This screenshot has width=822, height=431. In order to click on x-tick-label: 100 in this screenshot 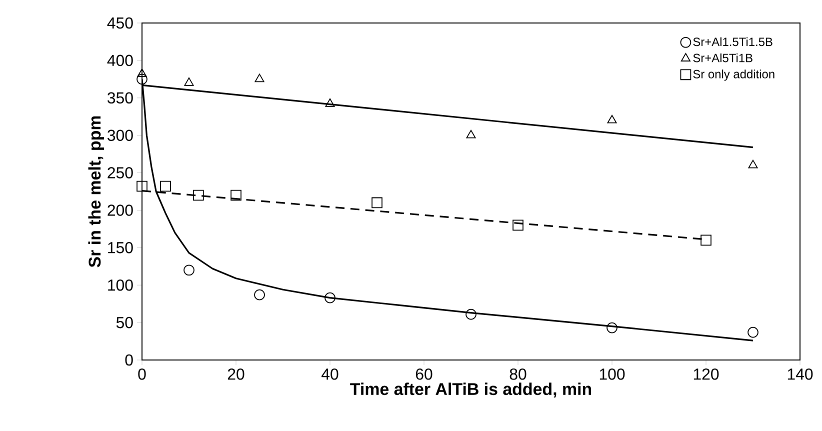, I will do `click(612, 374)`.